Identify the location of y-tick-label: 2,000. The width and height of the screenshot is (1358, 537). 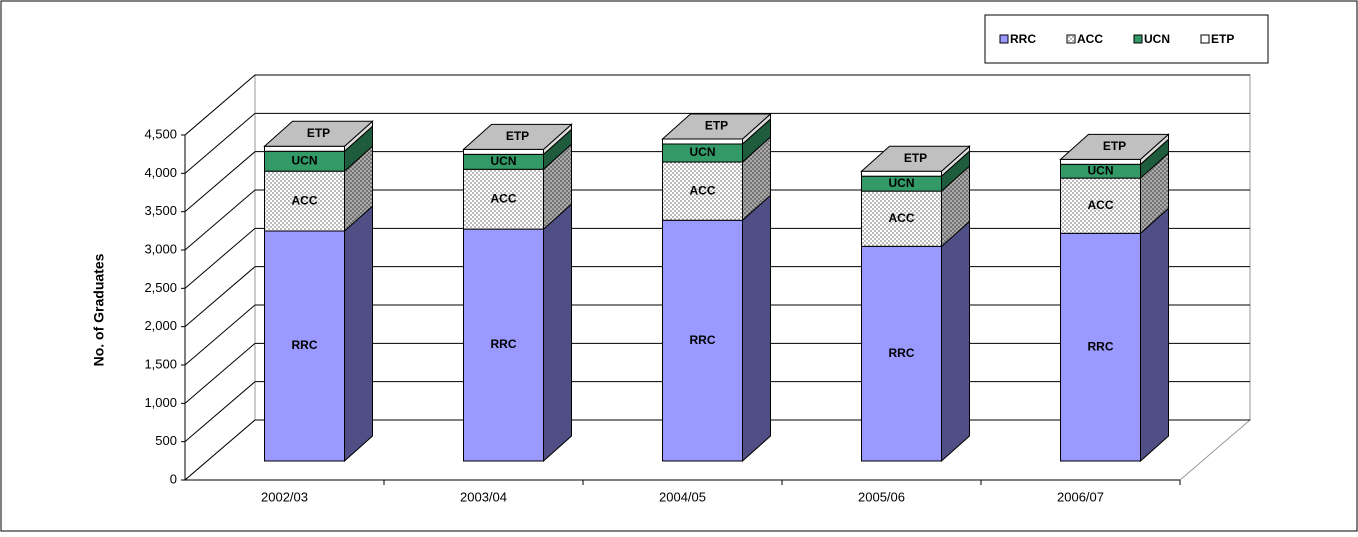
(160, 325).